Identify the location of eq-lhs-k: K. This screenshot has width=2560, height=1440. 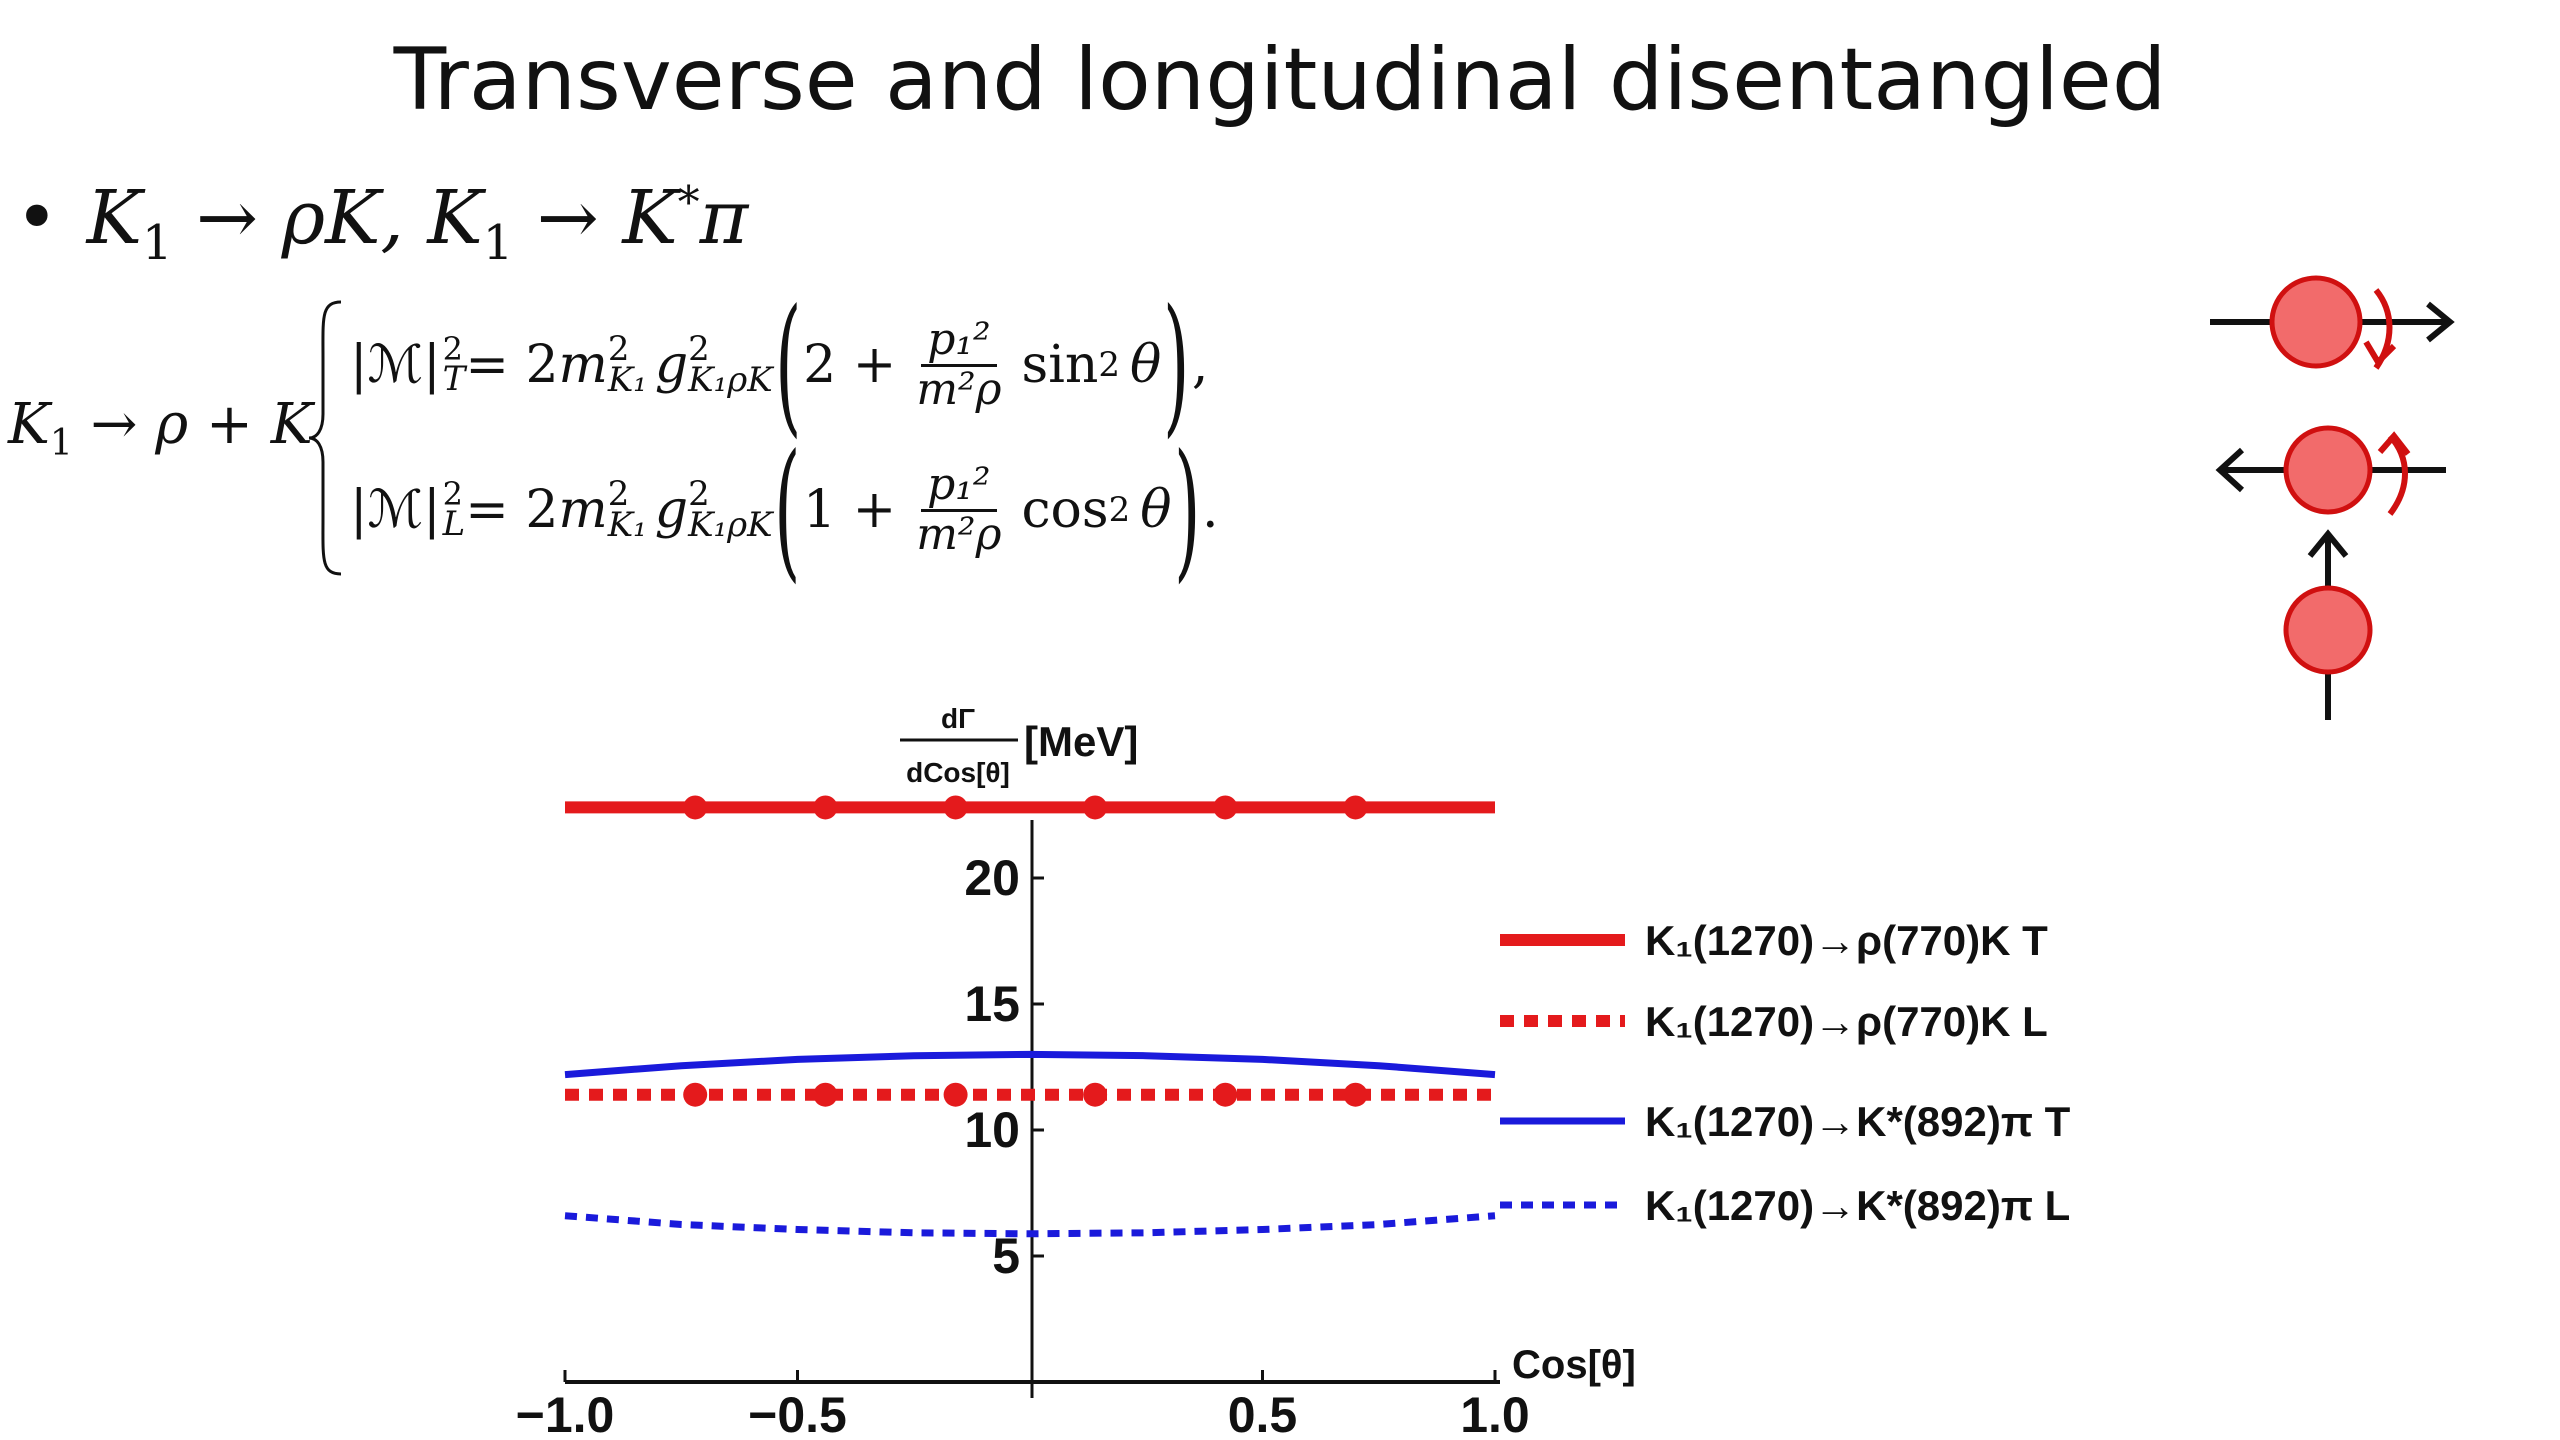
(29, 424).